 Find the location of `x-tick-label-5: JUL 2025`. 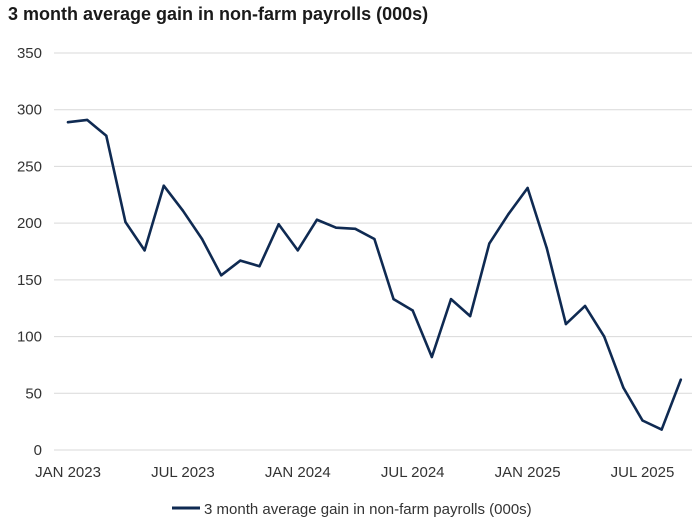

x-tick-label-5: JUL 2025 is located at coordinates (643, 472).